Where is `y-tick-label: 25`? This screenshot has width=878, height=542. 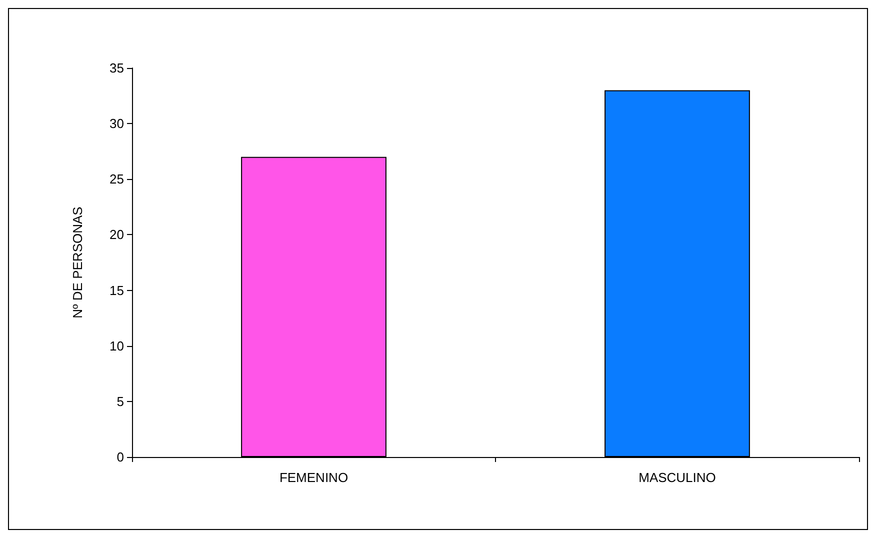
y-tick-label: 25 is located at coordinates (117, 179).